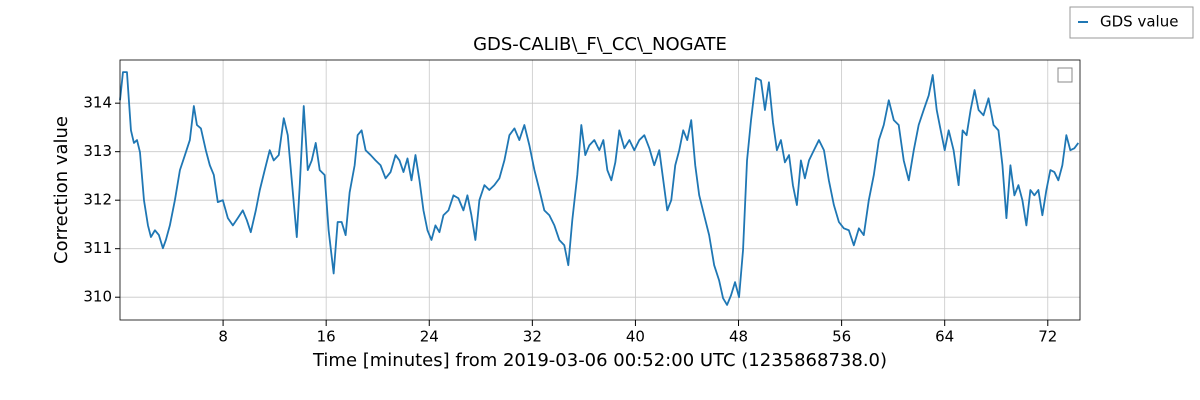 The width and height of the screenshot is (1200, 400). I want to click on y-axis-label: Correction value, so click(61, 190).